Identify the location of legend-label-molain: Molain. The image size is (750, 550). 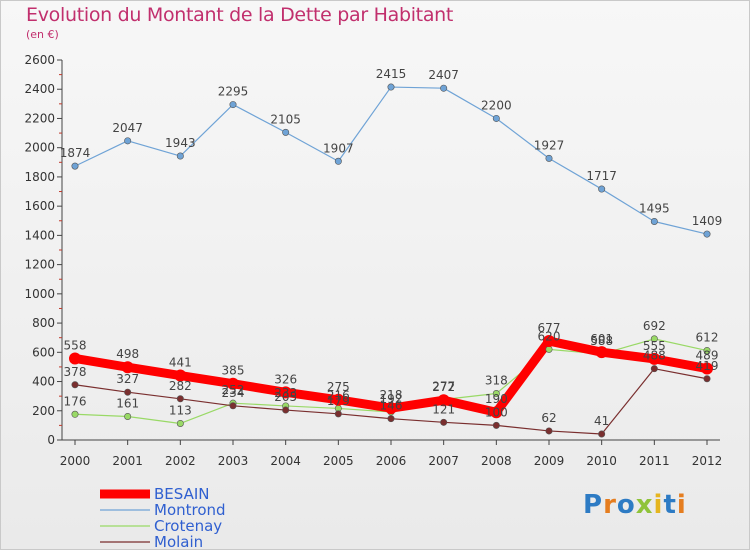
(178, 541).